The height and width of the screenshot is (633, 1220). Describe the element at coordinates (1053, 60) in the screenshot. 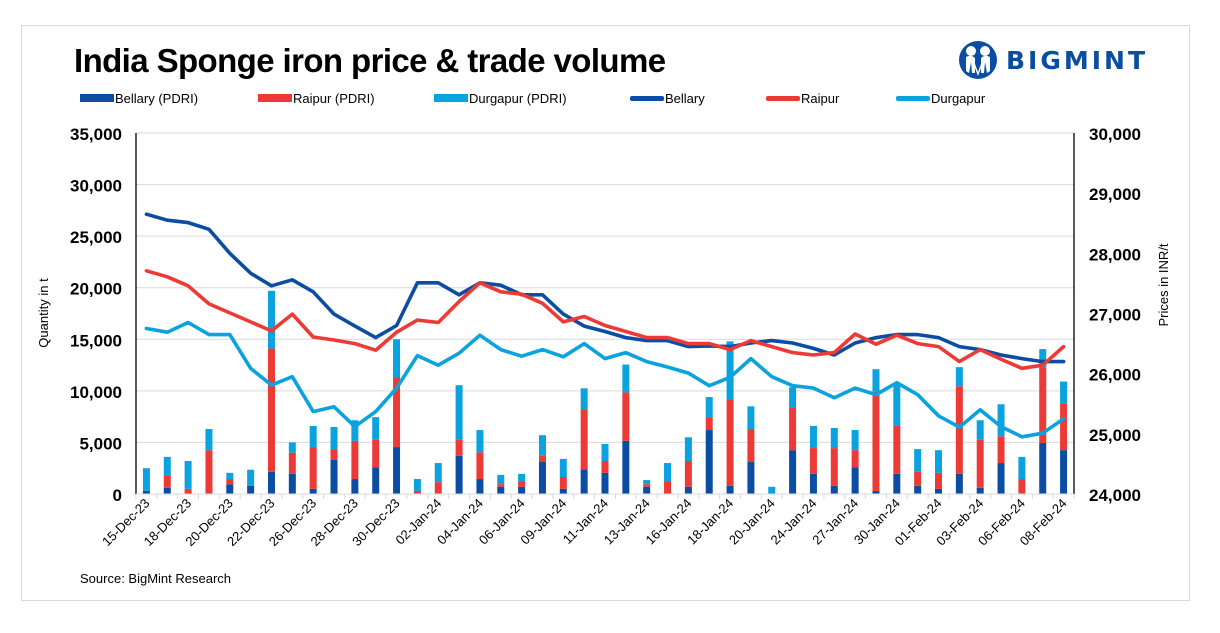

I see `bigmint-logo: BIGMINT` at that location.